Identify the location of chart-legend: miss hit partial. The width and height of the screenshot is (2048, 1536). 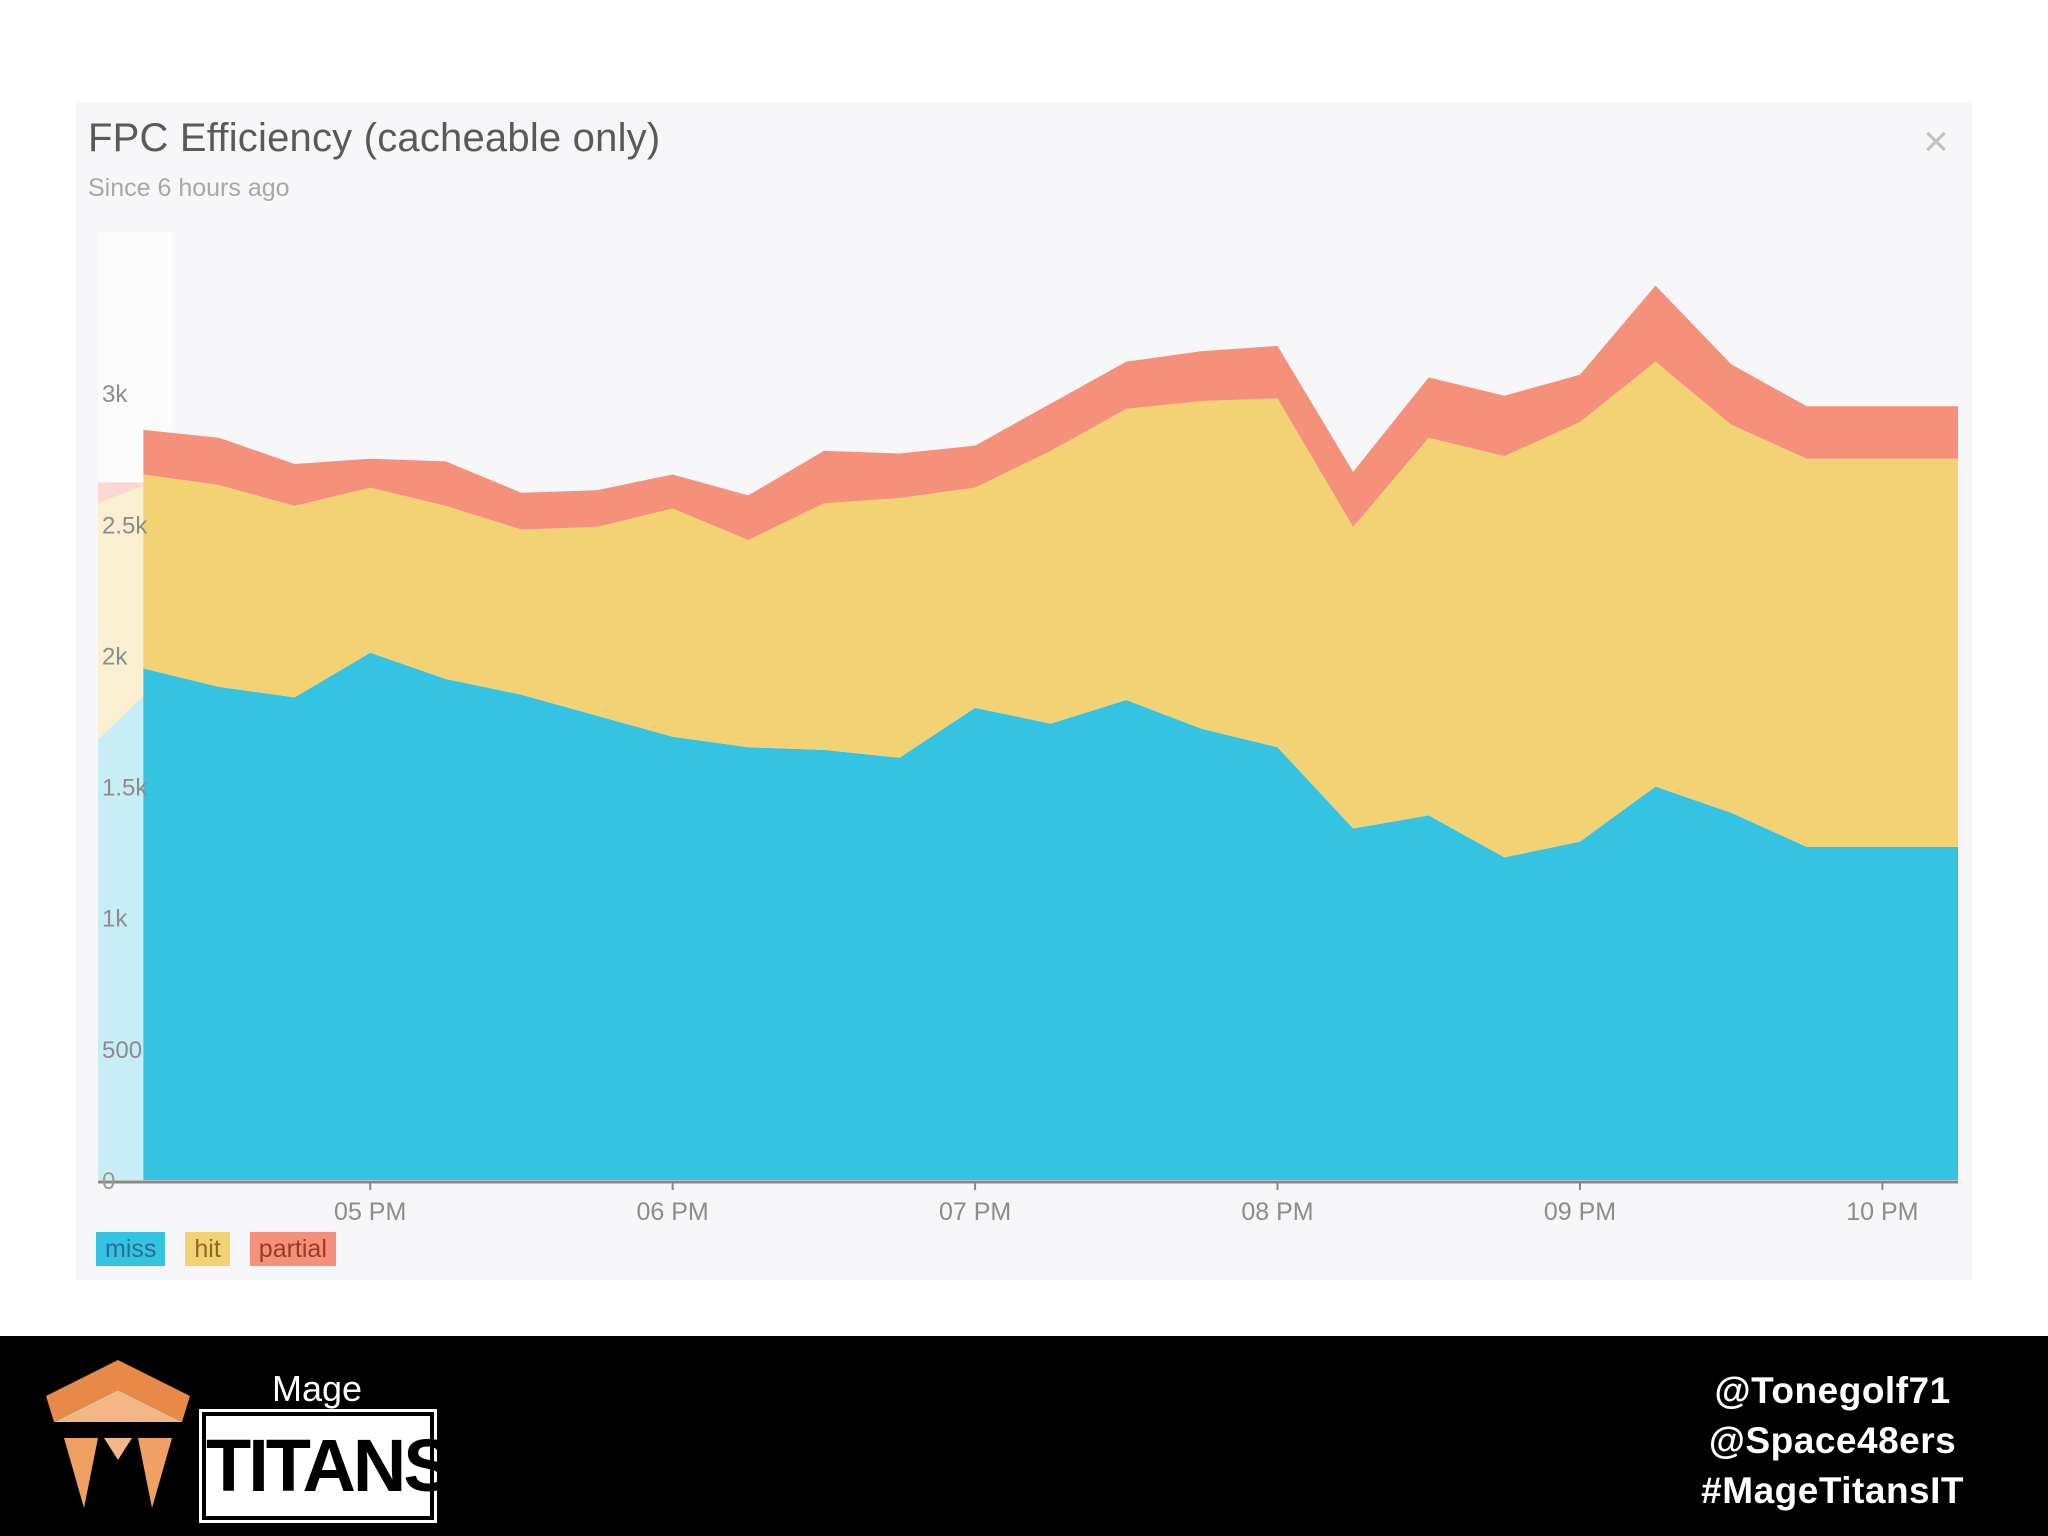
(216, 1249).